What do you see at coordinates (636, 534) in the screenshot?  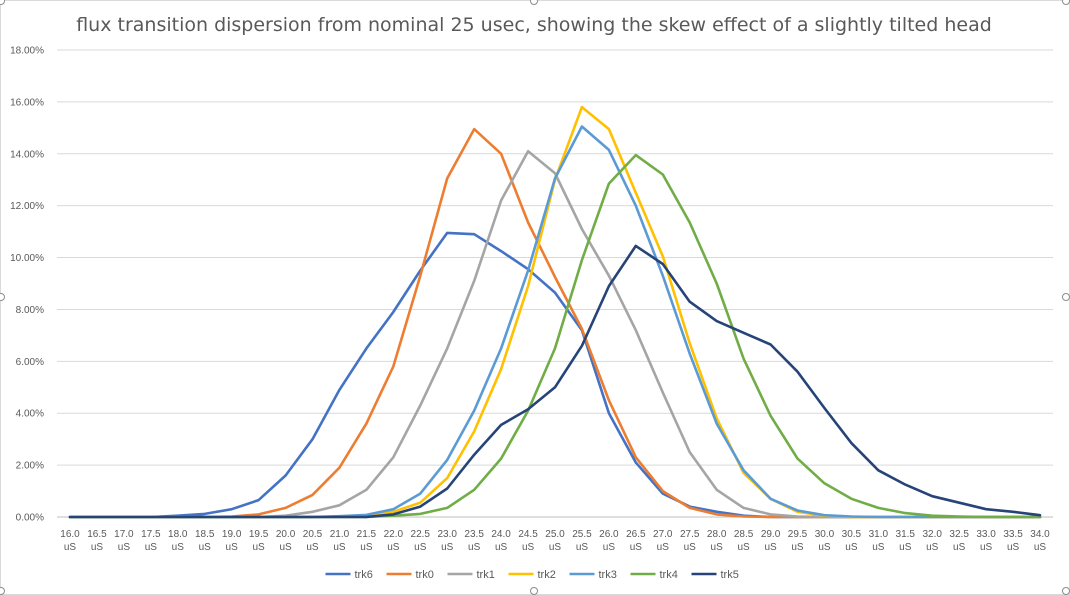 I see `x-tick-label: 26.5` at bounding box center [636, 534].